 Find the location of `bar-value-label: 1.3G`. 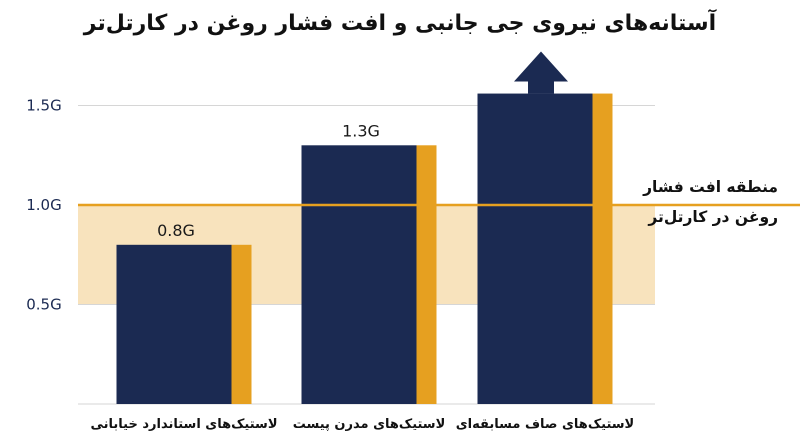

bar-value-label: 1.3G is located at coordinates (361, 130).